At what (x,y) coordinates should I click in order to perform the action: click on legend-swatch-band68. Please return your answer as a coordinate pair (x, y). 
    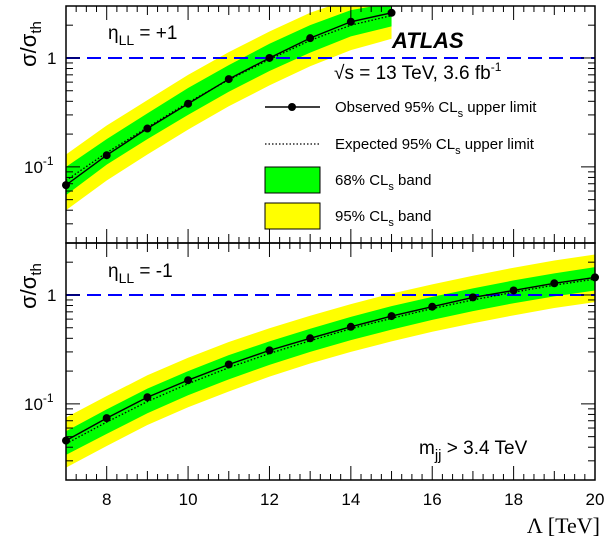
    Looking at the image, I should click on (292, 180).